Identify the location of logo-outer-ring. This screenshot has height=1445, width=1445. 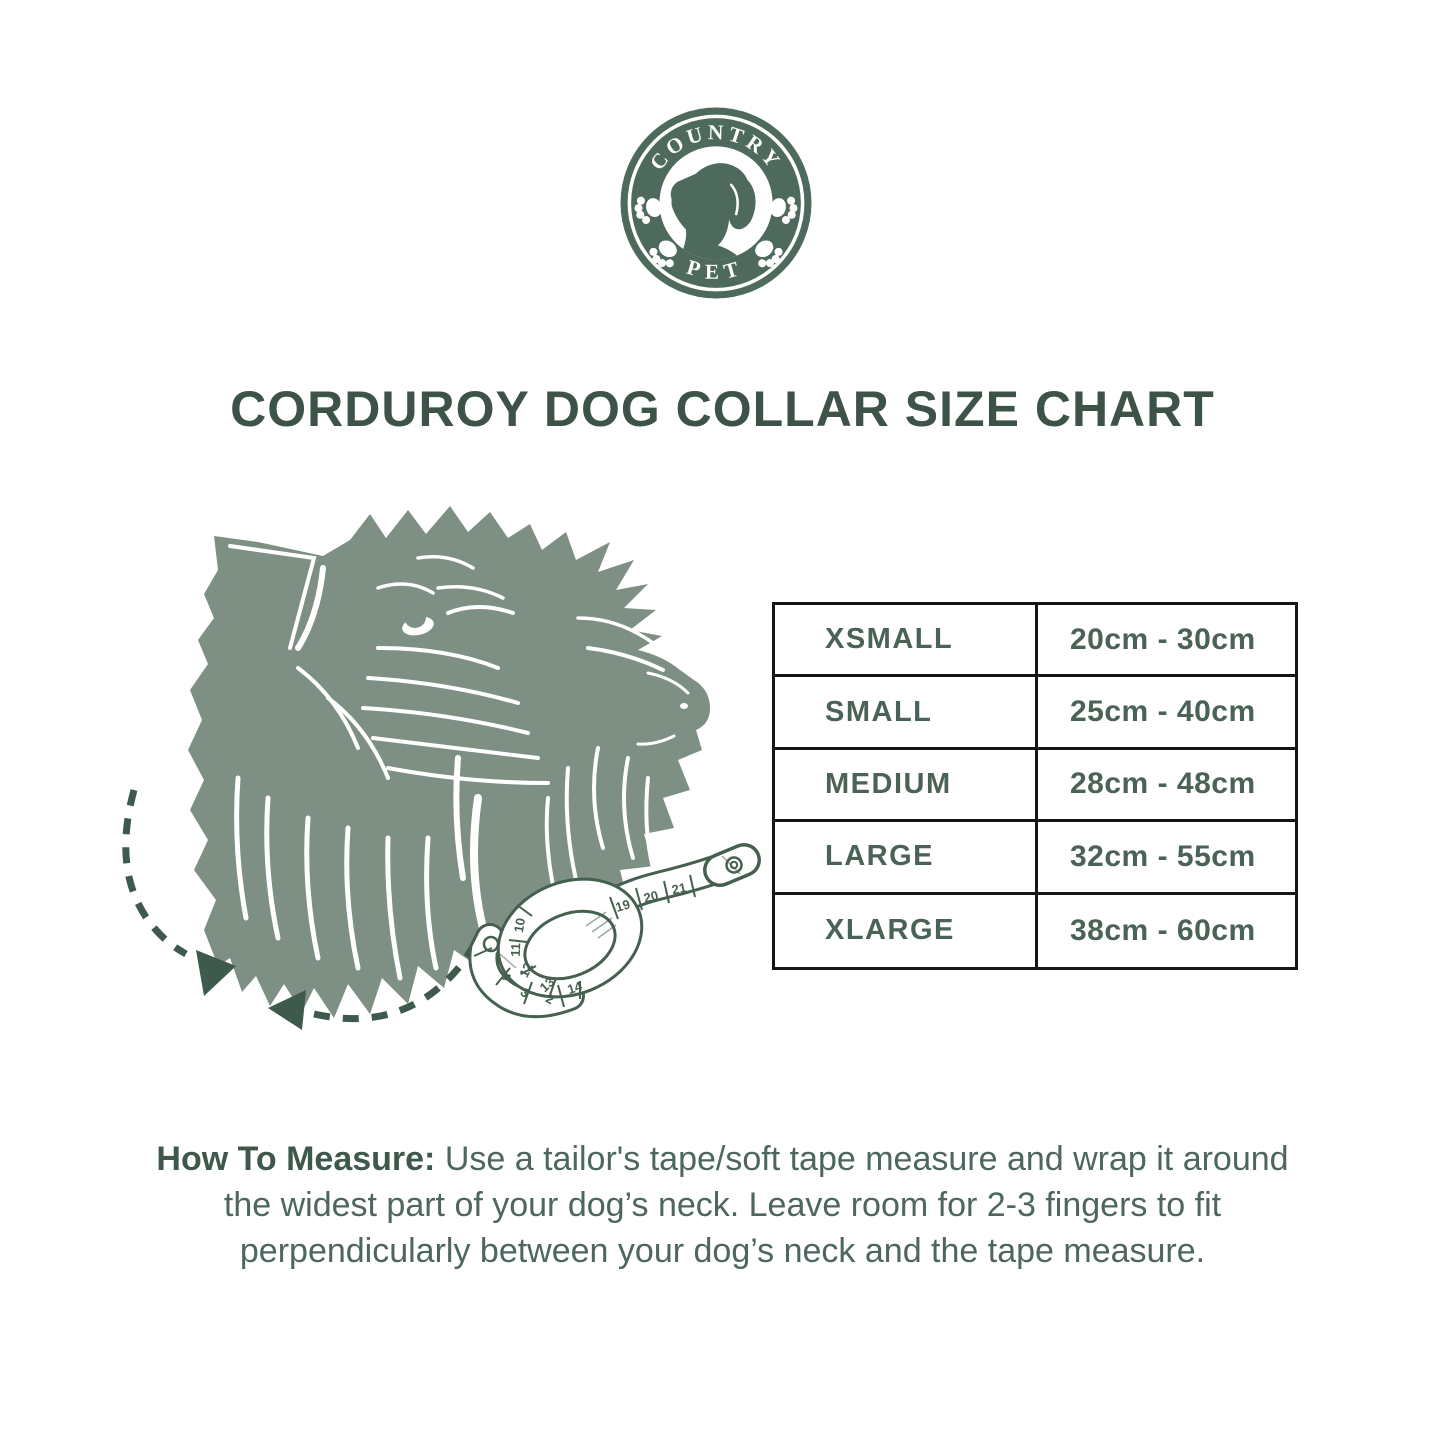
(716, 203).